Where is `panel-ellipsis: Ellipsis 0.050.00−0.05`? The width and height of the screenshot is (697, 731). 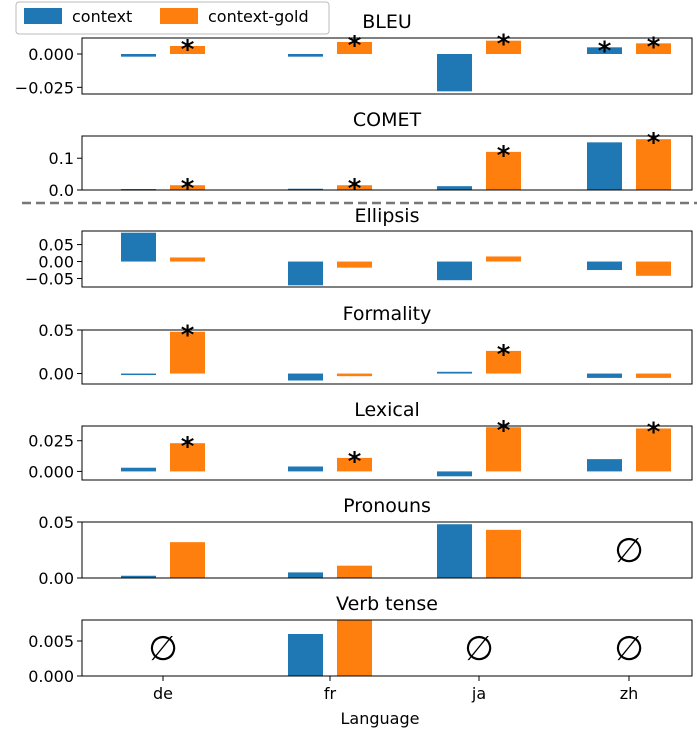 panel-ellipsis: Ellipsis 0.050.00−0.05 is located at coordinates (359, 247).